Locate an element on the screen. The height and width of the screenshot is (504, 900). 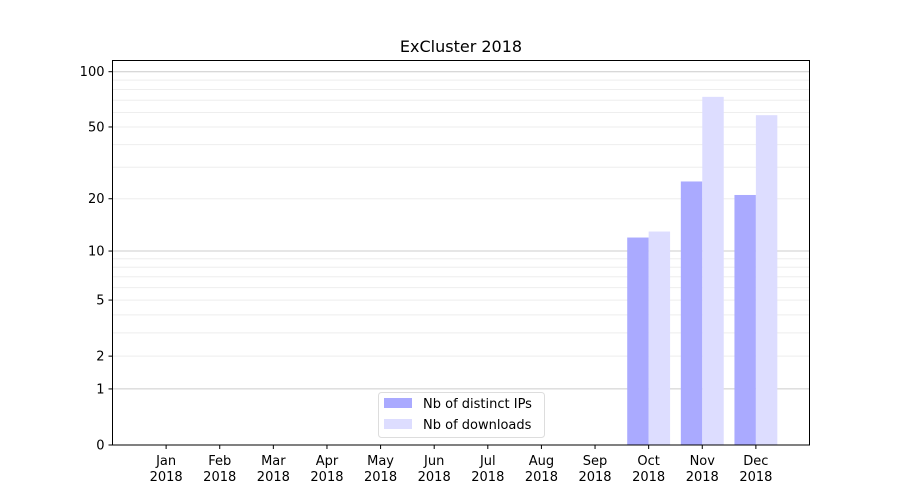
legend-label: Nb of distinct IPs is located at coordinates (477, 404).